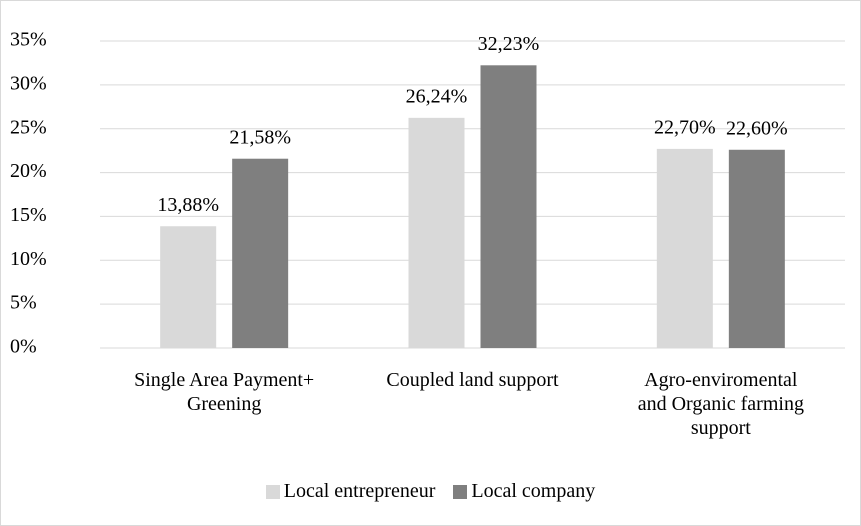  I want to click on data-label: 26,24%, so click(437, 96).